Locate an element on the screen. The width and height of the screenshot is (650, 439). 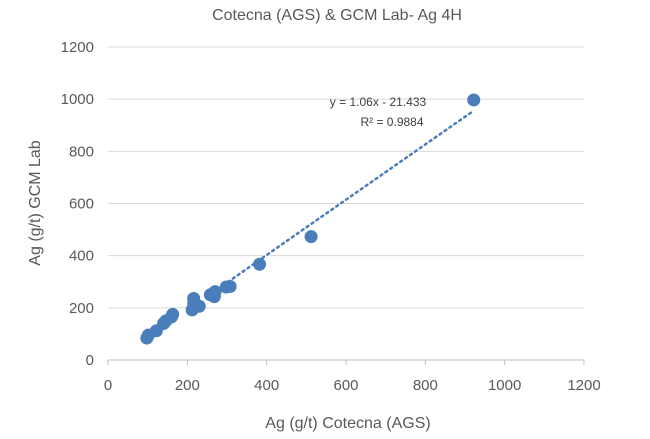
y-tick-label: 1000 is located at coordinates (77, 99).